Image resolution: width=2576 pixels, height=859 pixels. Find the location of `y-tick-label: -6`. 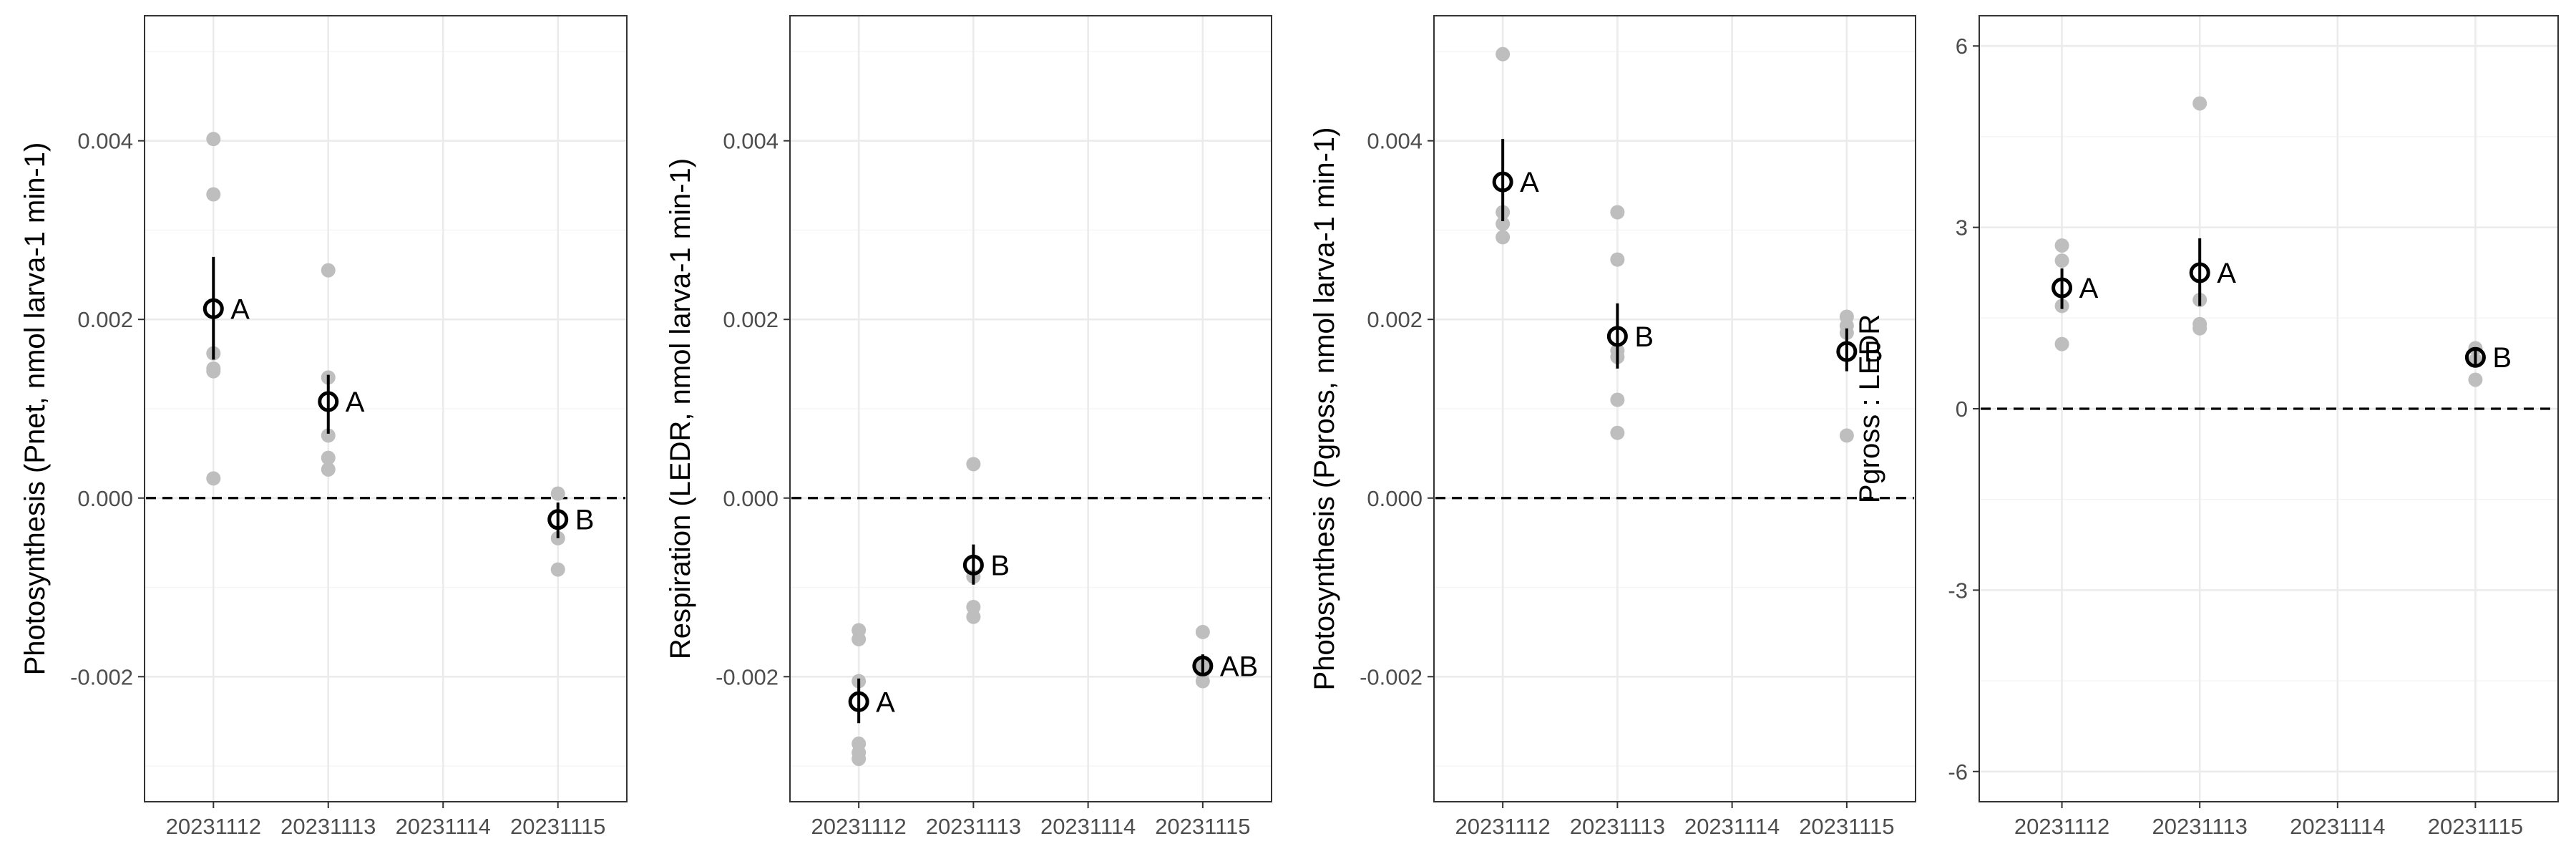

y-tick-label: -6 is located at coordinates (1958, 772).